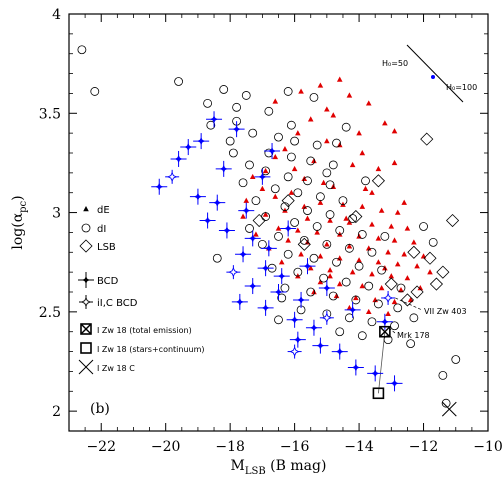 The height and width of the screenshot is (480, 503). Describe the element at coordinates (445, 311) in the screenshot. I see `vii-zw-403-label: VII Zw 403` at that location.